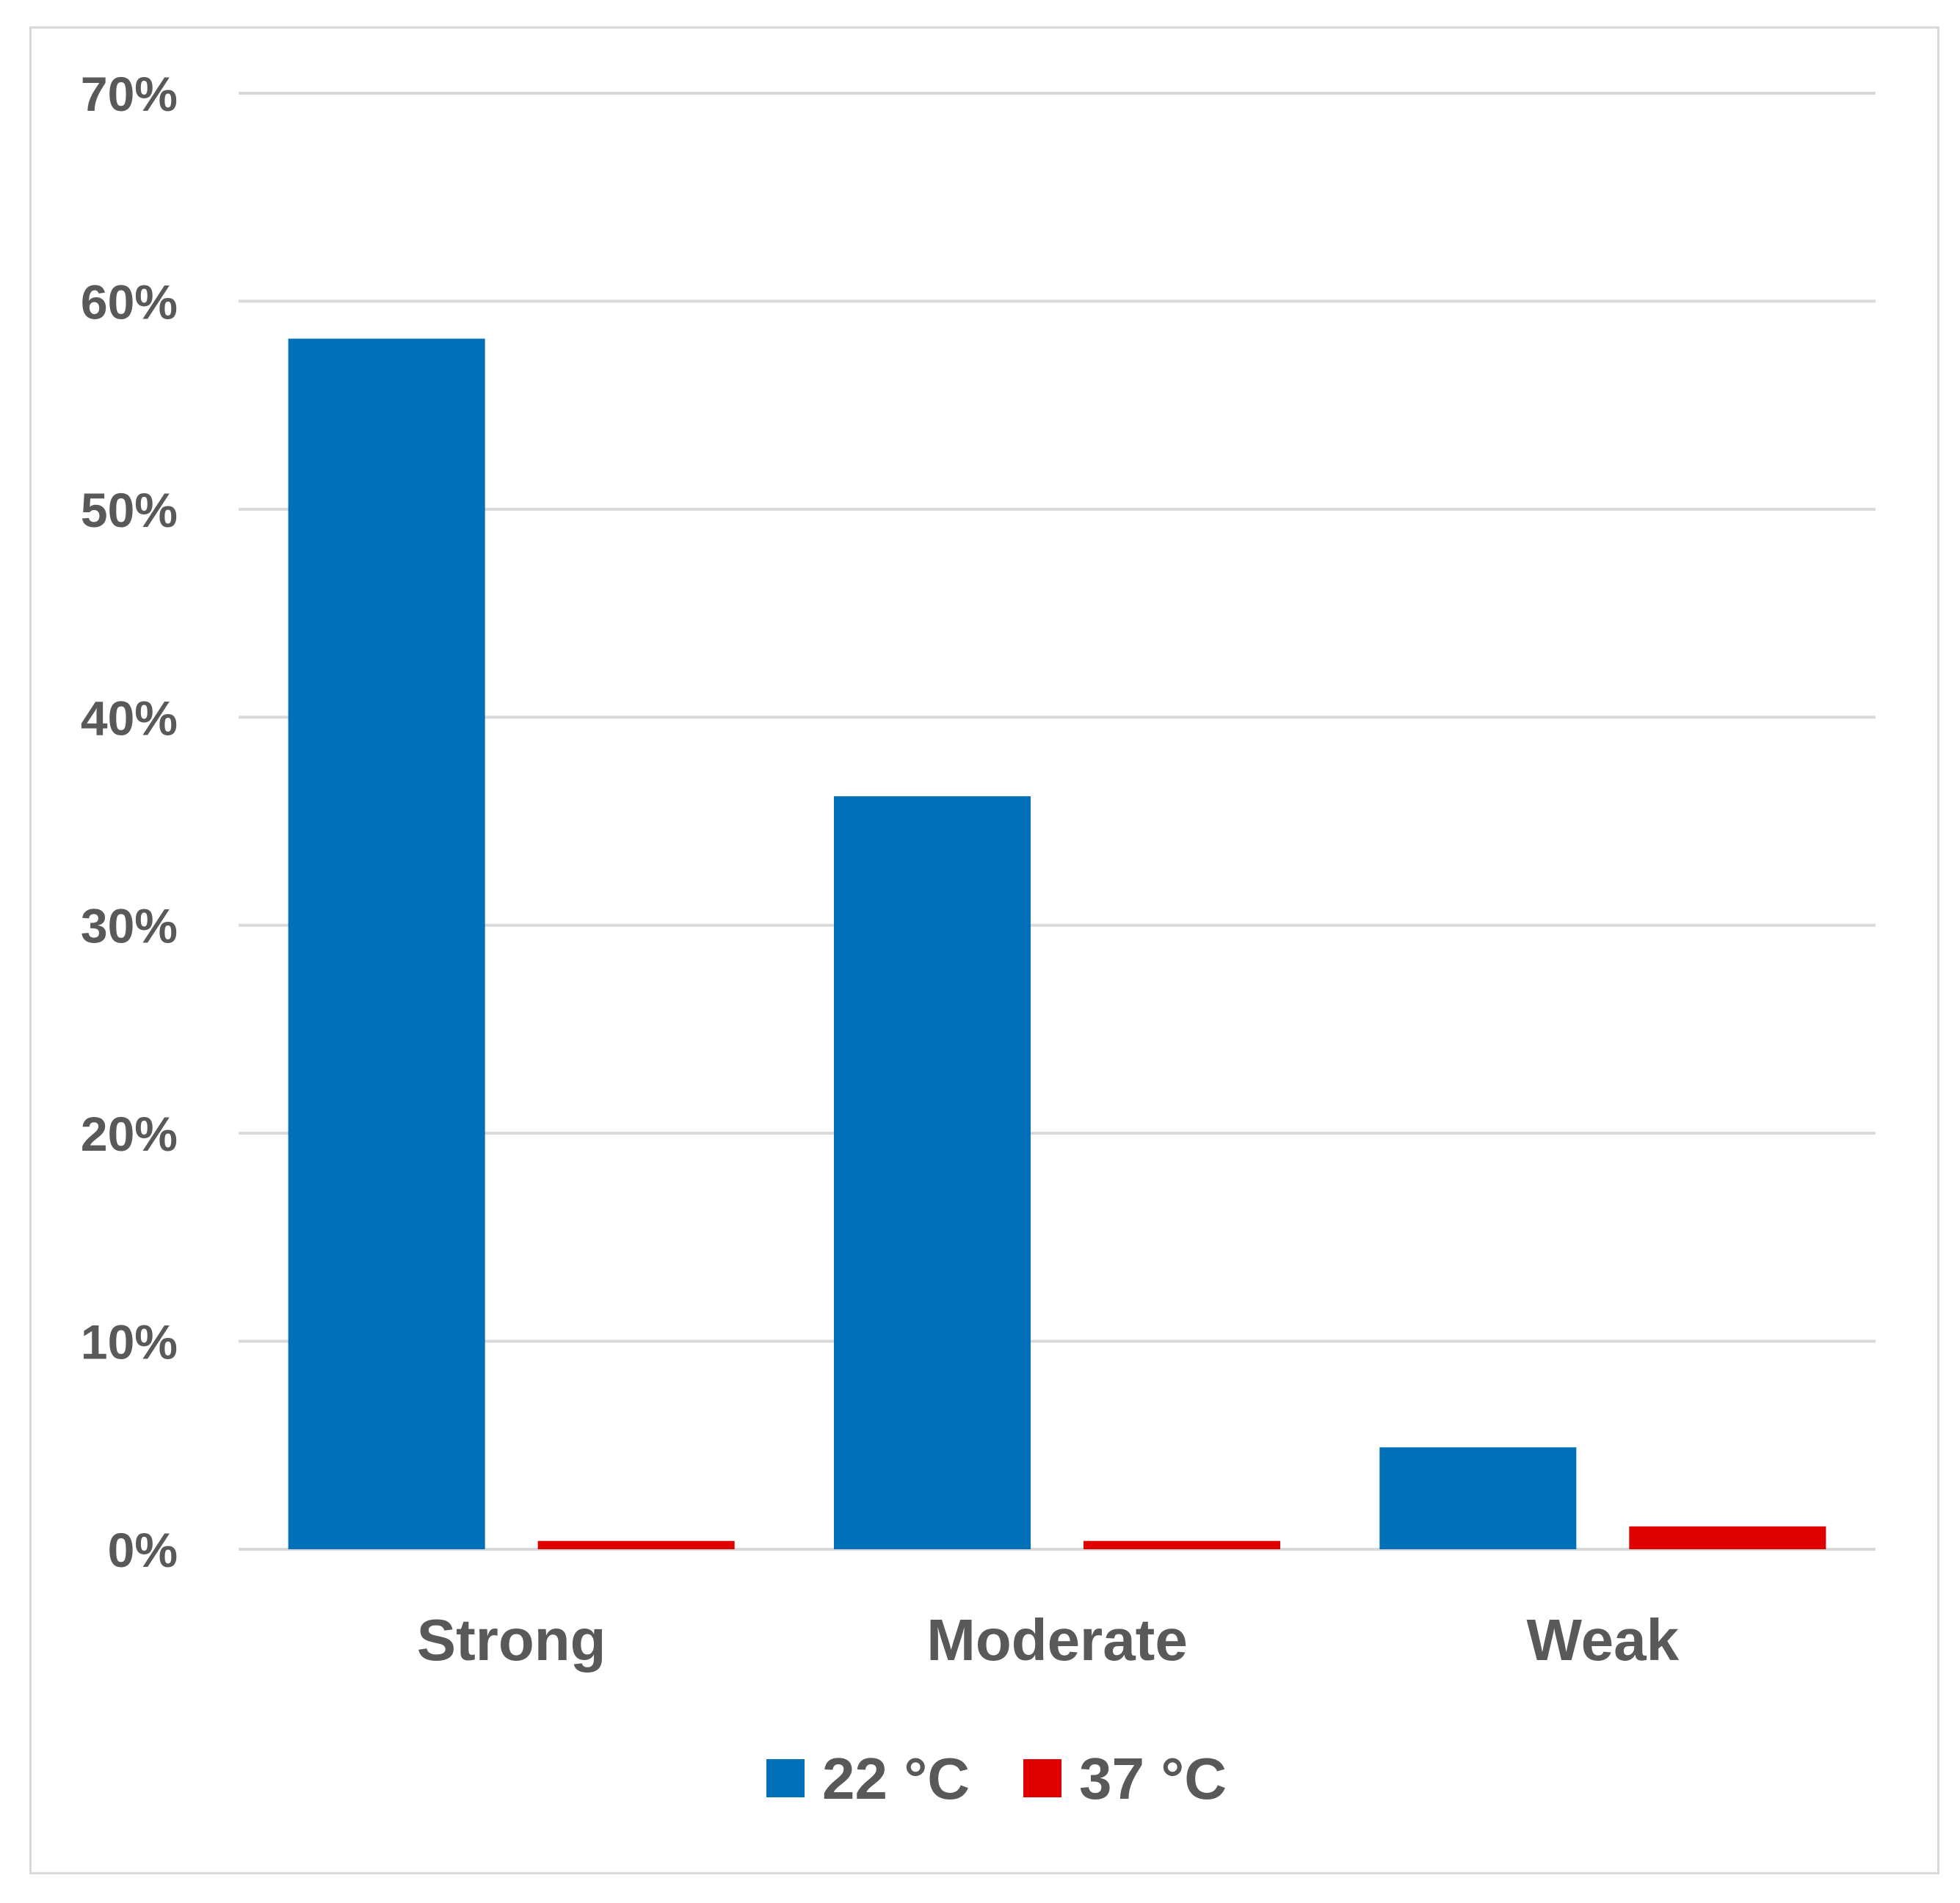 This screenshot has height=1903, width=1960. I want to click on y-tick-label: 0%, so click(143, 1550).